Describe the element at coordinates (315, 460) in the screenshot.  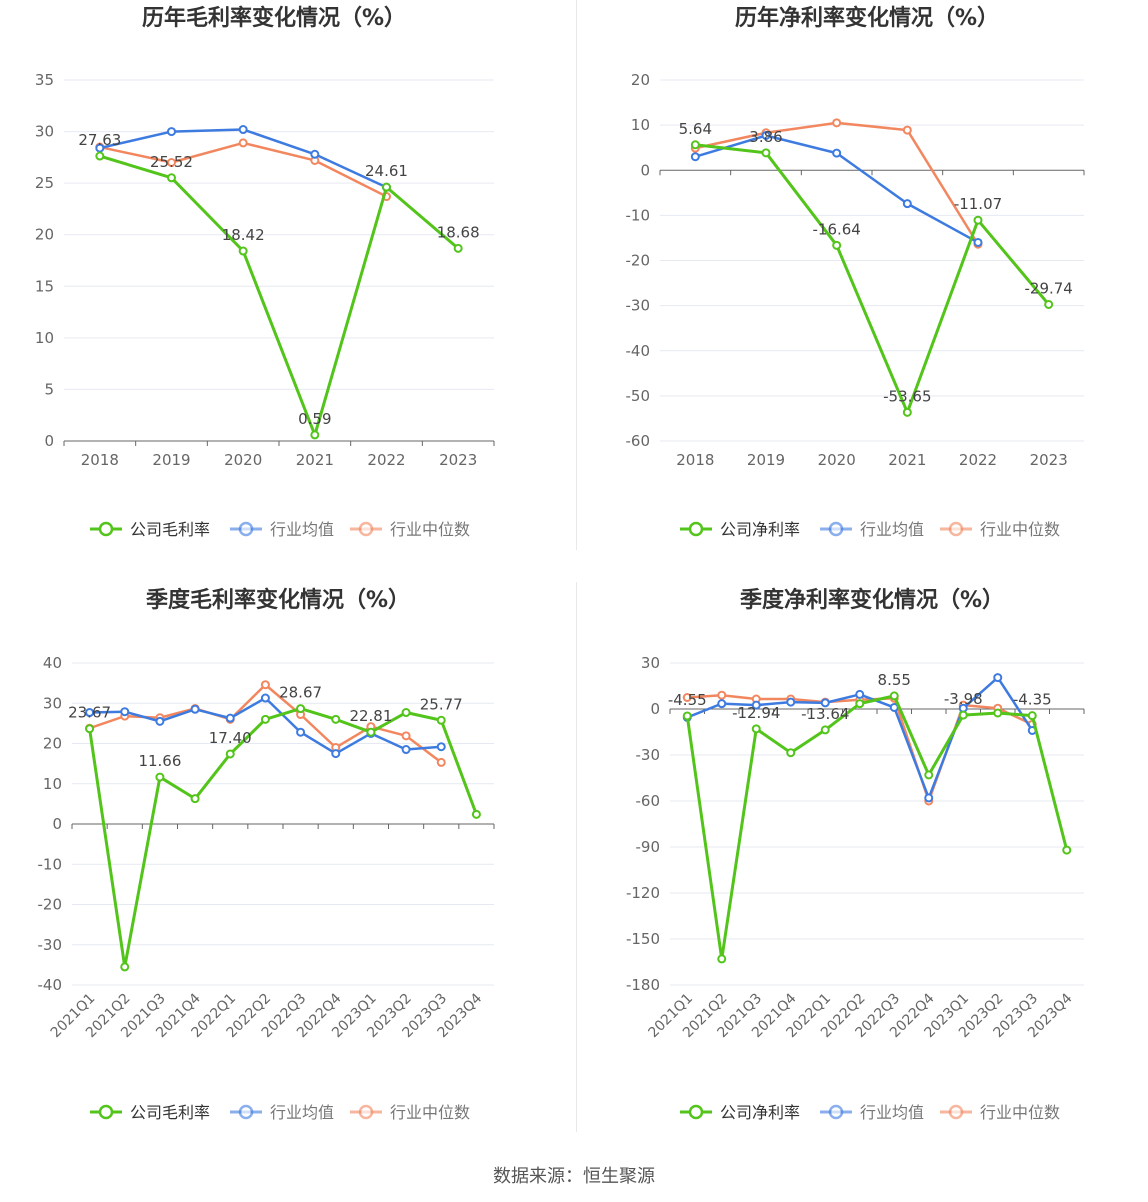
I see `x-tick-label: 2021` at that location.